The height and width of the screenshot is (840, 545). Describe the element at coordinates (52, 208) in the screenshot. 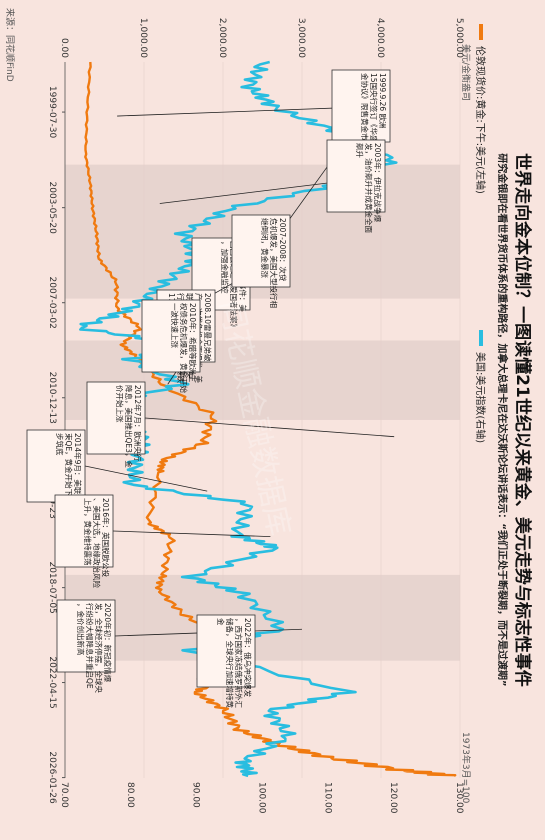

I see `x-tick-label: 2003-05-20` at that location.